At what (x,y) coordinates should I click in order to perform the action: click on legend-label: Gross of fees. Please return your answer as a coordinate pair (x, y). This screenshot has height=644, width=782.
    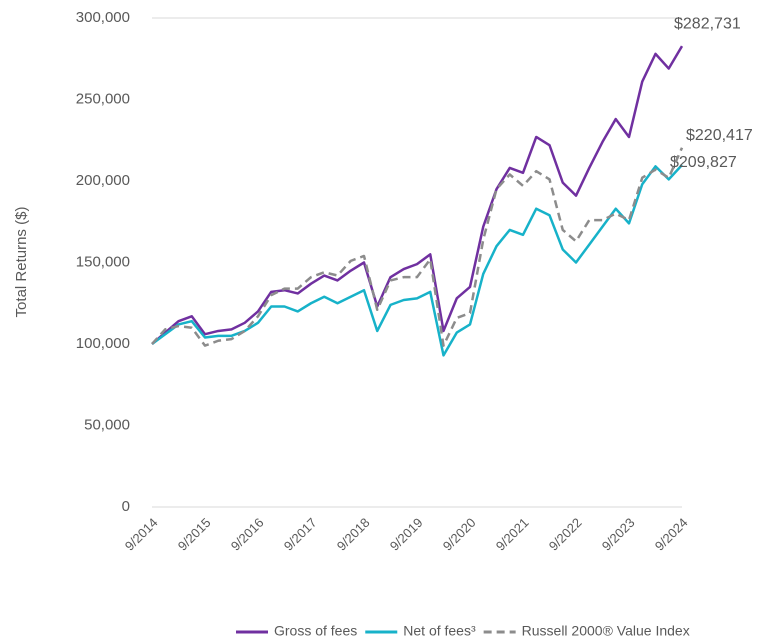
    Looking at the image, I should click on (315, 631).